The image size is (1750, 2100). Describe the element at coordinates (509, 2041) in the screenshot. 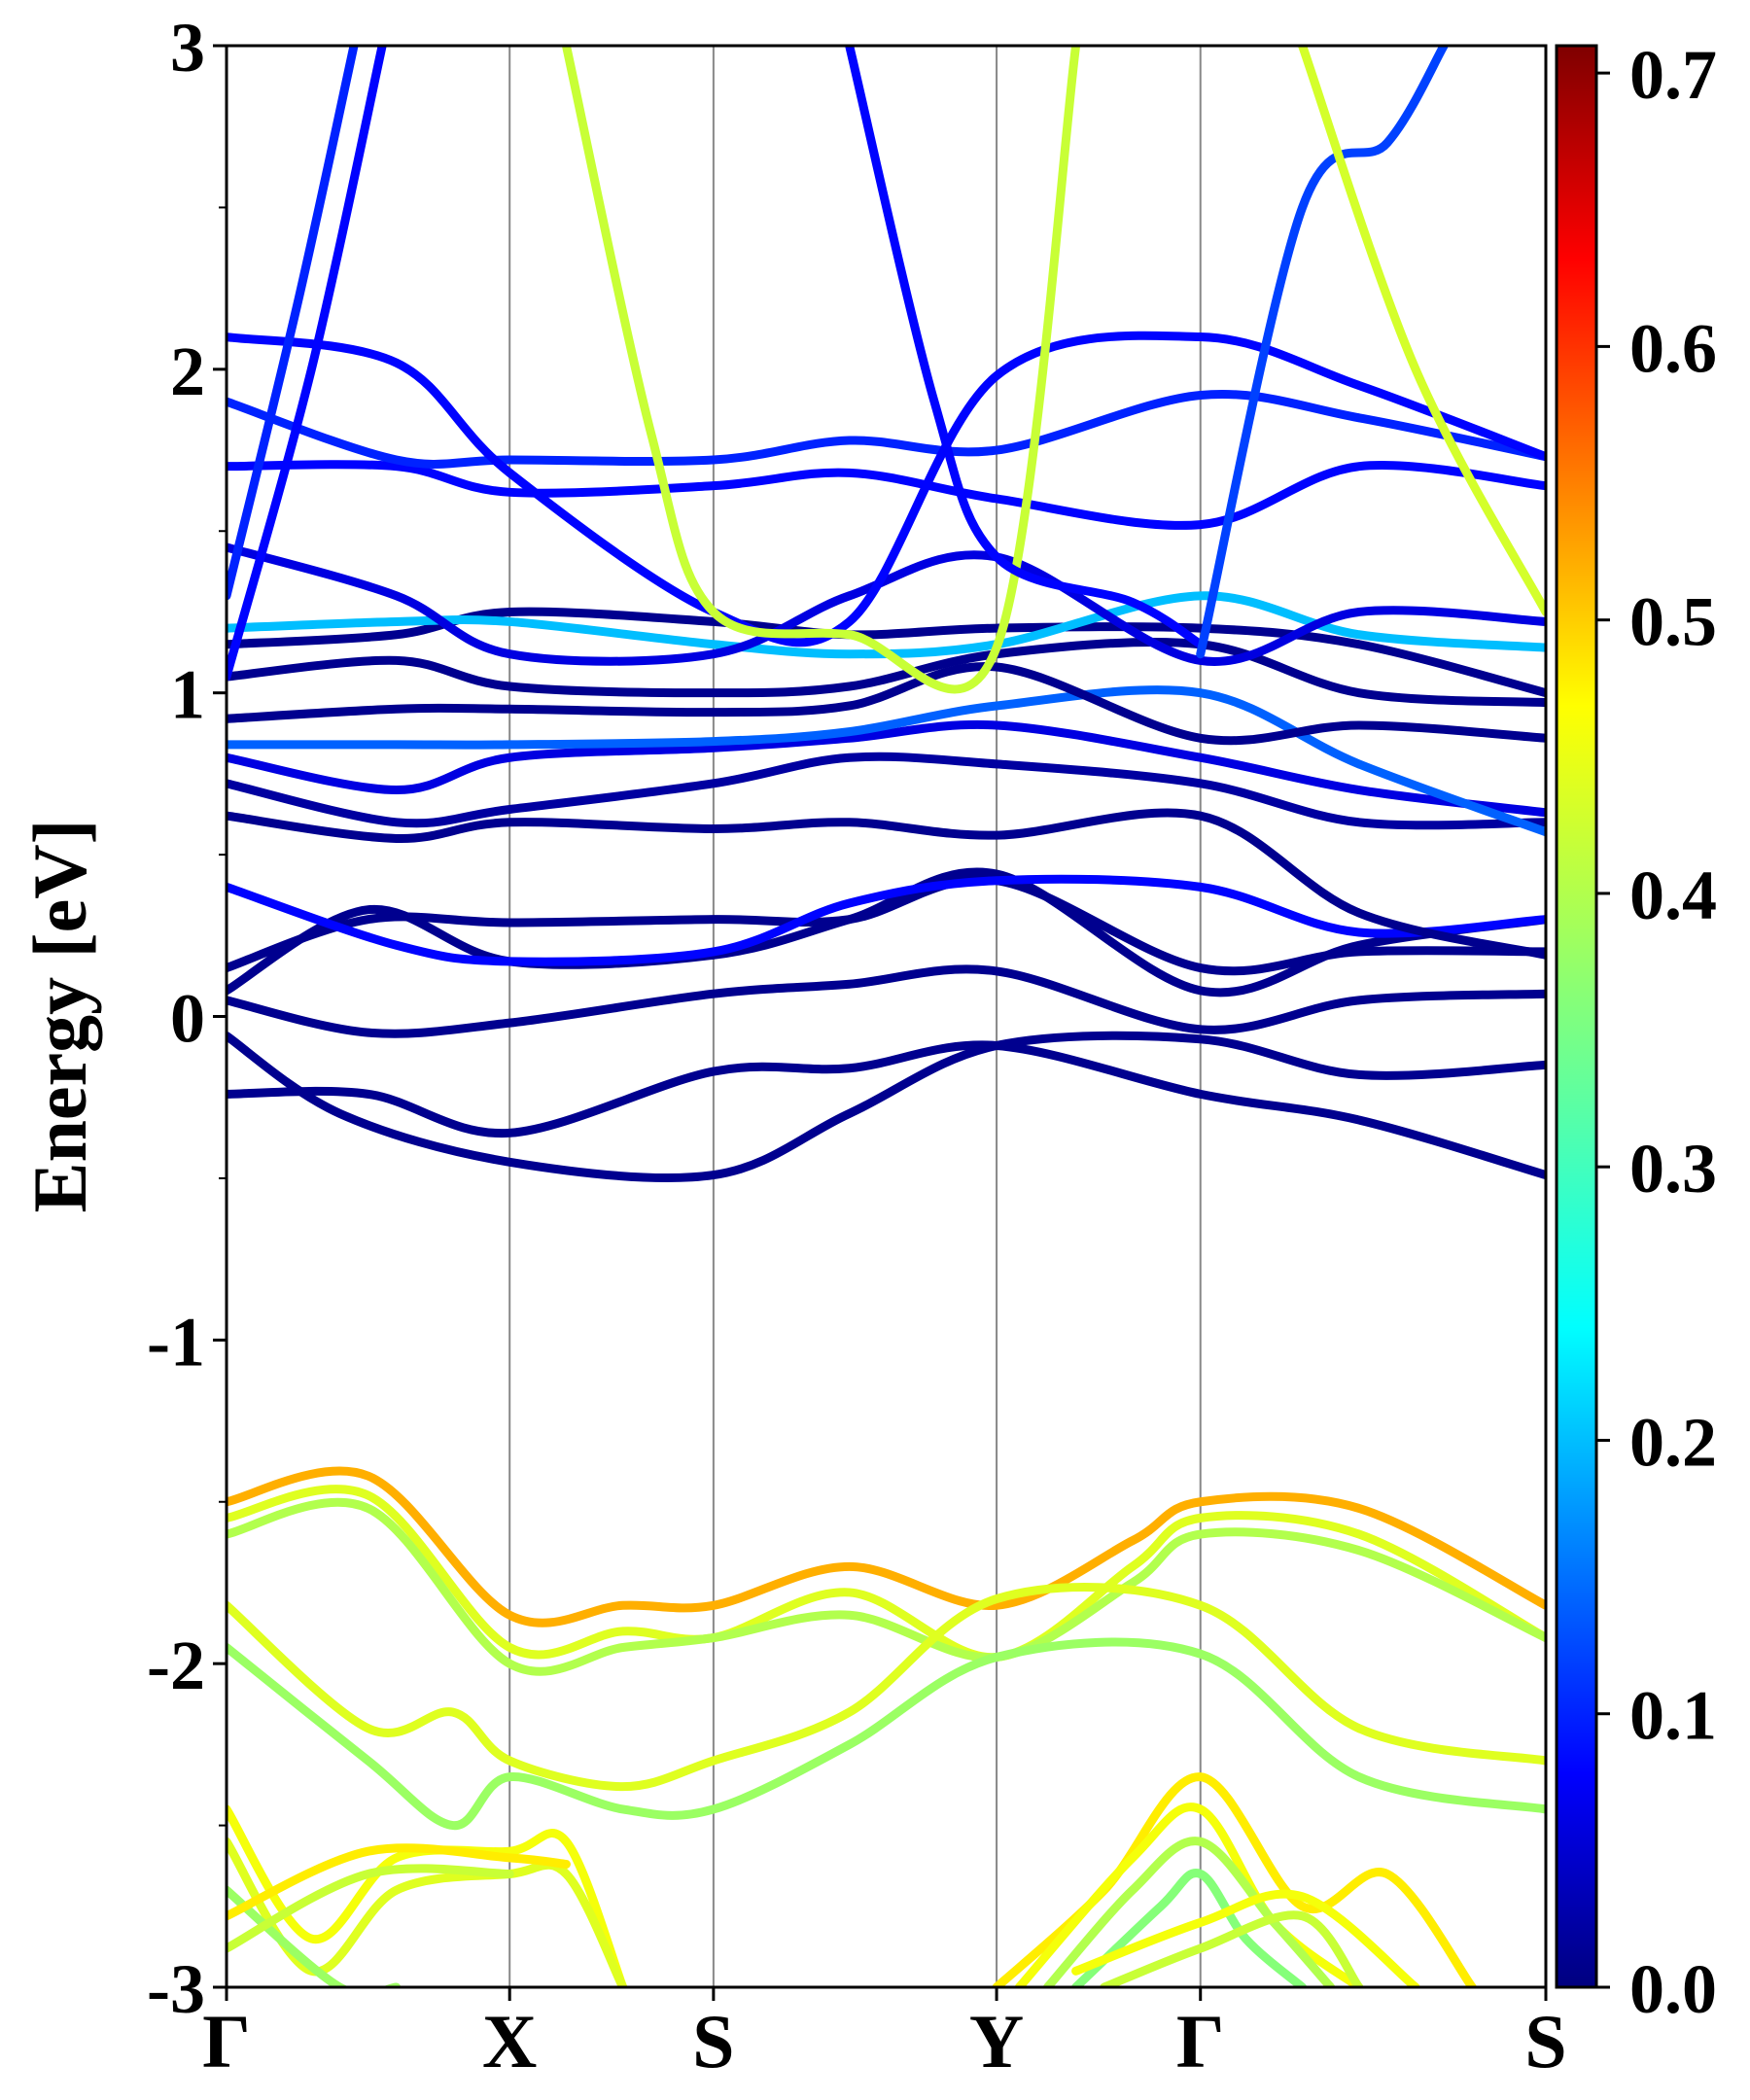

I see `x-tick-label: X` at that location.